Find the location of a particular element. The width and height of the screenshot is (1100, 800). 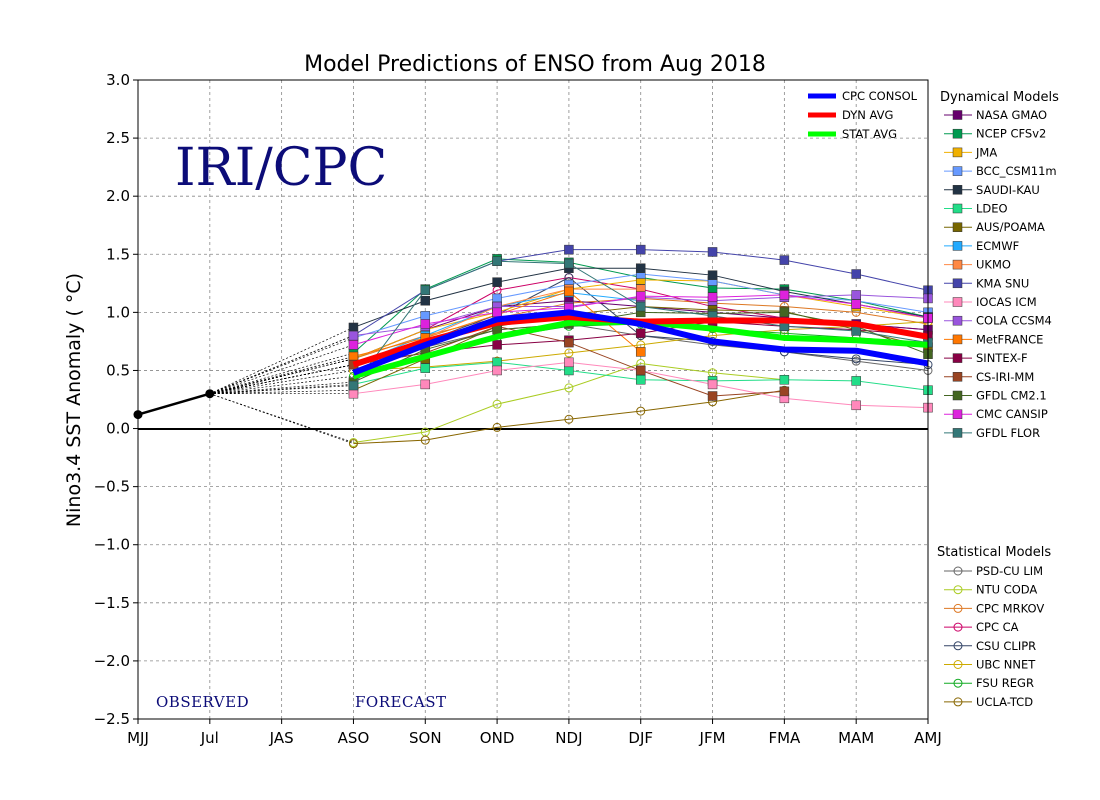

legend-label-cpc-mrkov: CPC MRKOV is located at coordinates (1010, 608).